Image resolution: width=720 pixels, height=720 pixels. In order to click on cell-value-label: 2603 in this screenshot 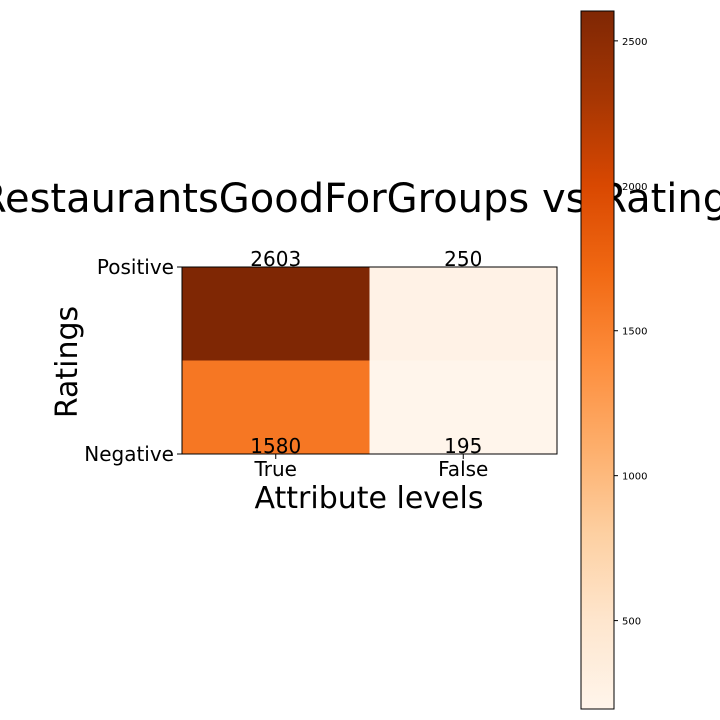, I will do `click(275, 259)`.